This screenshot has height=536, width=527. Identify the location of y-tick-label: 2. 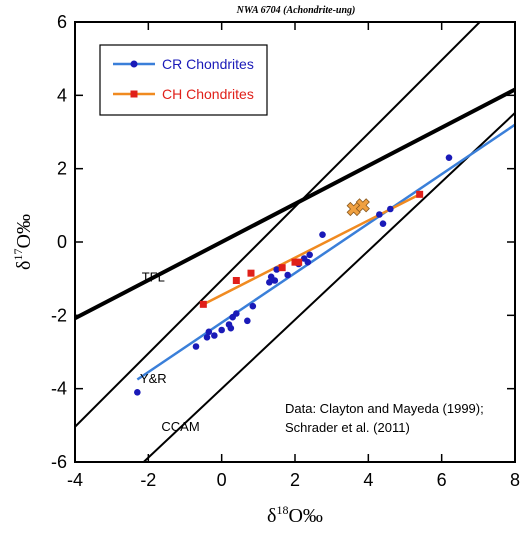
(62, 169).